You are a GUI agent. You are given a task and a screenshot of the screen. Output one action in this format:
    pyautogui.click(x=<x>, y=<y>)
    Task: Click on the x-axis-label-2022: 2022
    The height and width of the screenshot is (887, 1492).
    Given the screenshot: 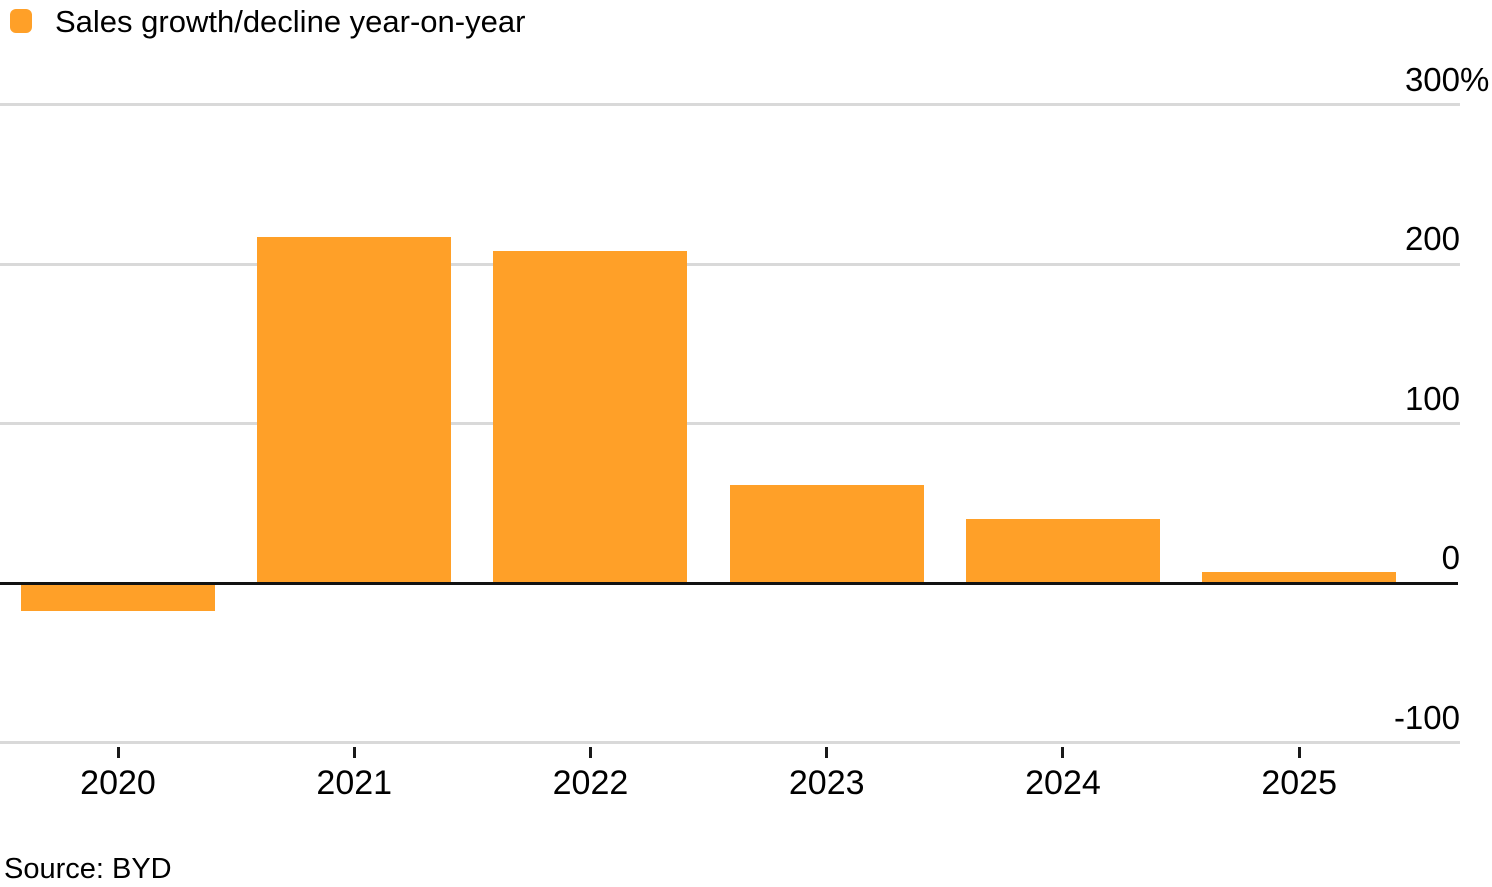 What is the action you would take?
    pyautogui.click(x=590, y=783)
    